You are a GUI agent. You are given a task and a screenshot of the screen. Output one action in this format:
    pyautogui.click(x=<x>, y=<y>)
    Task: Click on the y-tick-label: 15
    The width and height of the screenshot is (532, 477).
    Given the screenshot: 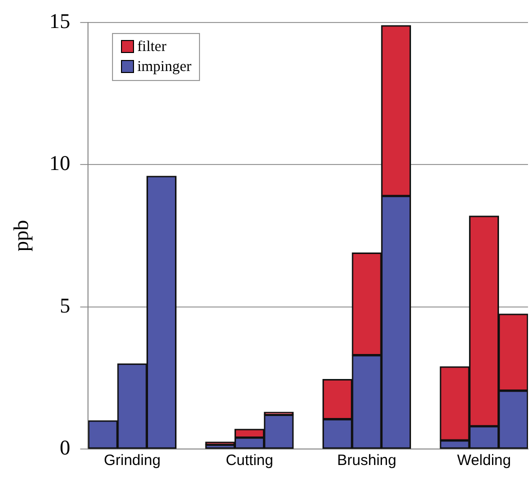 What is the action you would take?
    pyautogui.click(x=59, y=21)
    